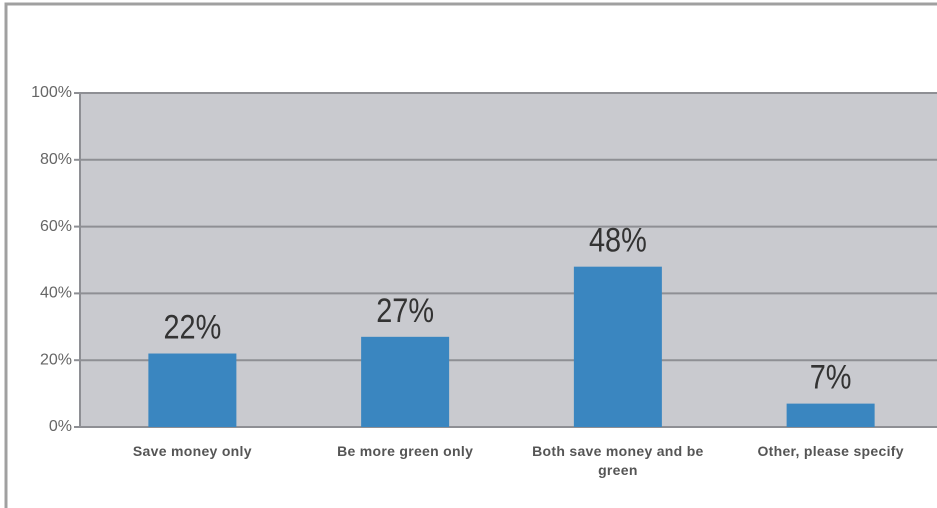 The width and height of the screenshot is (937, 508). I want to click on value-label: 27%, so click(405, 310).